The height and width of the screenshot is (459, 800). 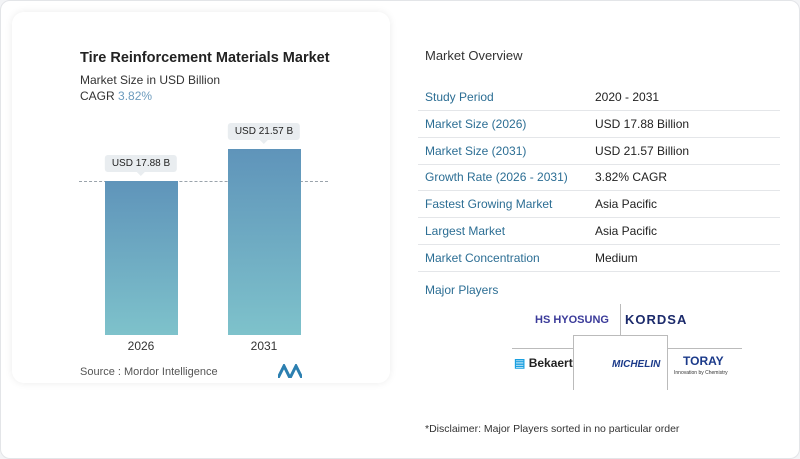 What do you see at coordinates (520, 363) in the screenshot?
I see `bekaert-icon: ▤` at bounding box center [520, 363].